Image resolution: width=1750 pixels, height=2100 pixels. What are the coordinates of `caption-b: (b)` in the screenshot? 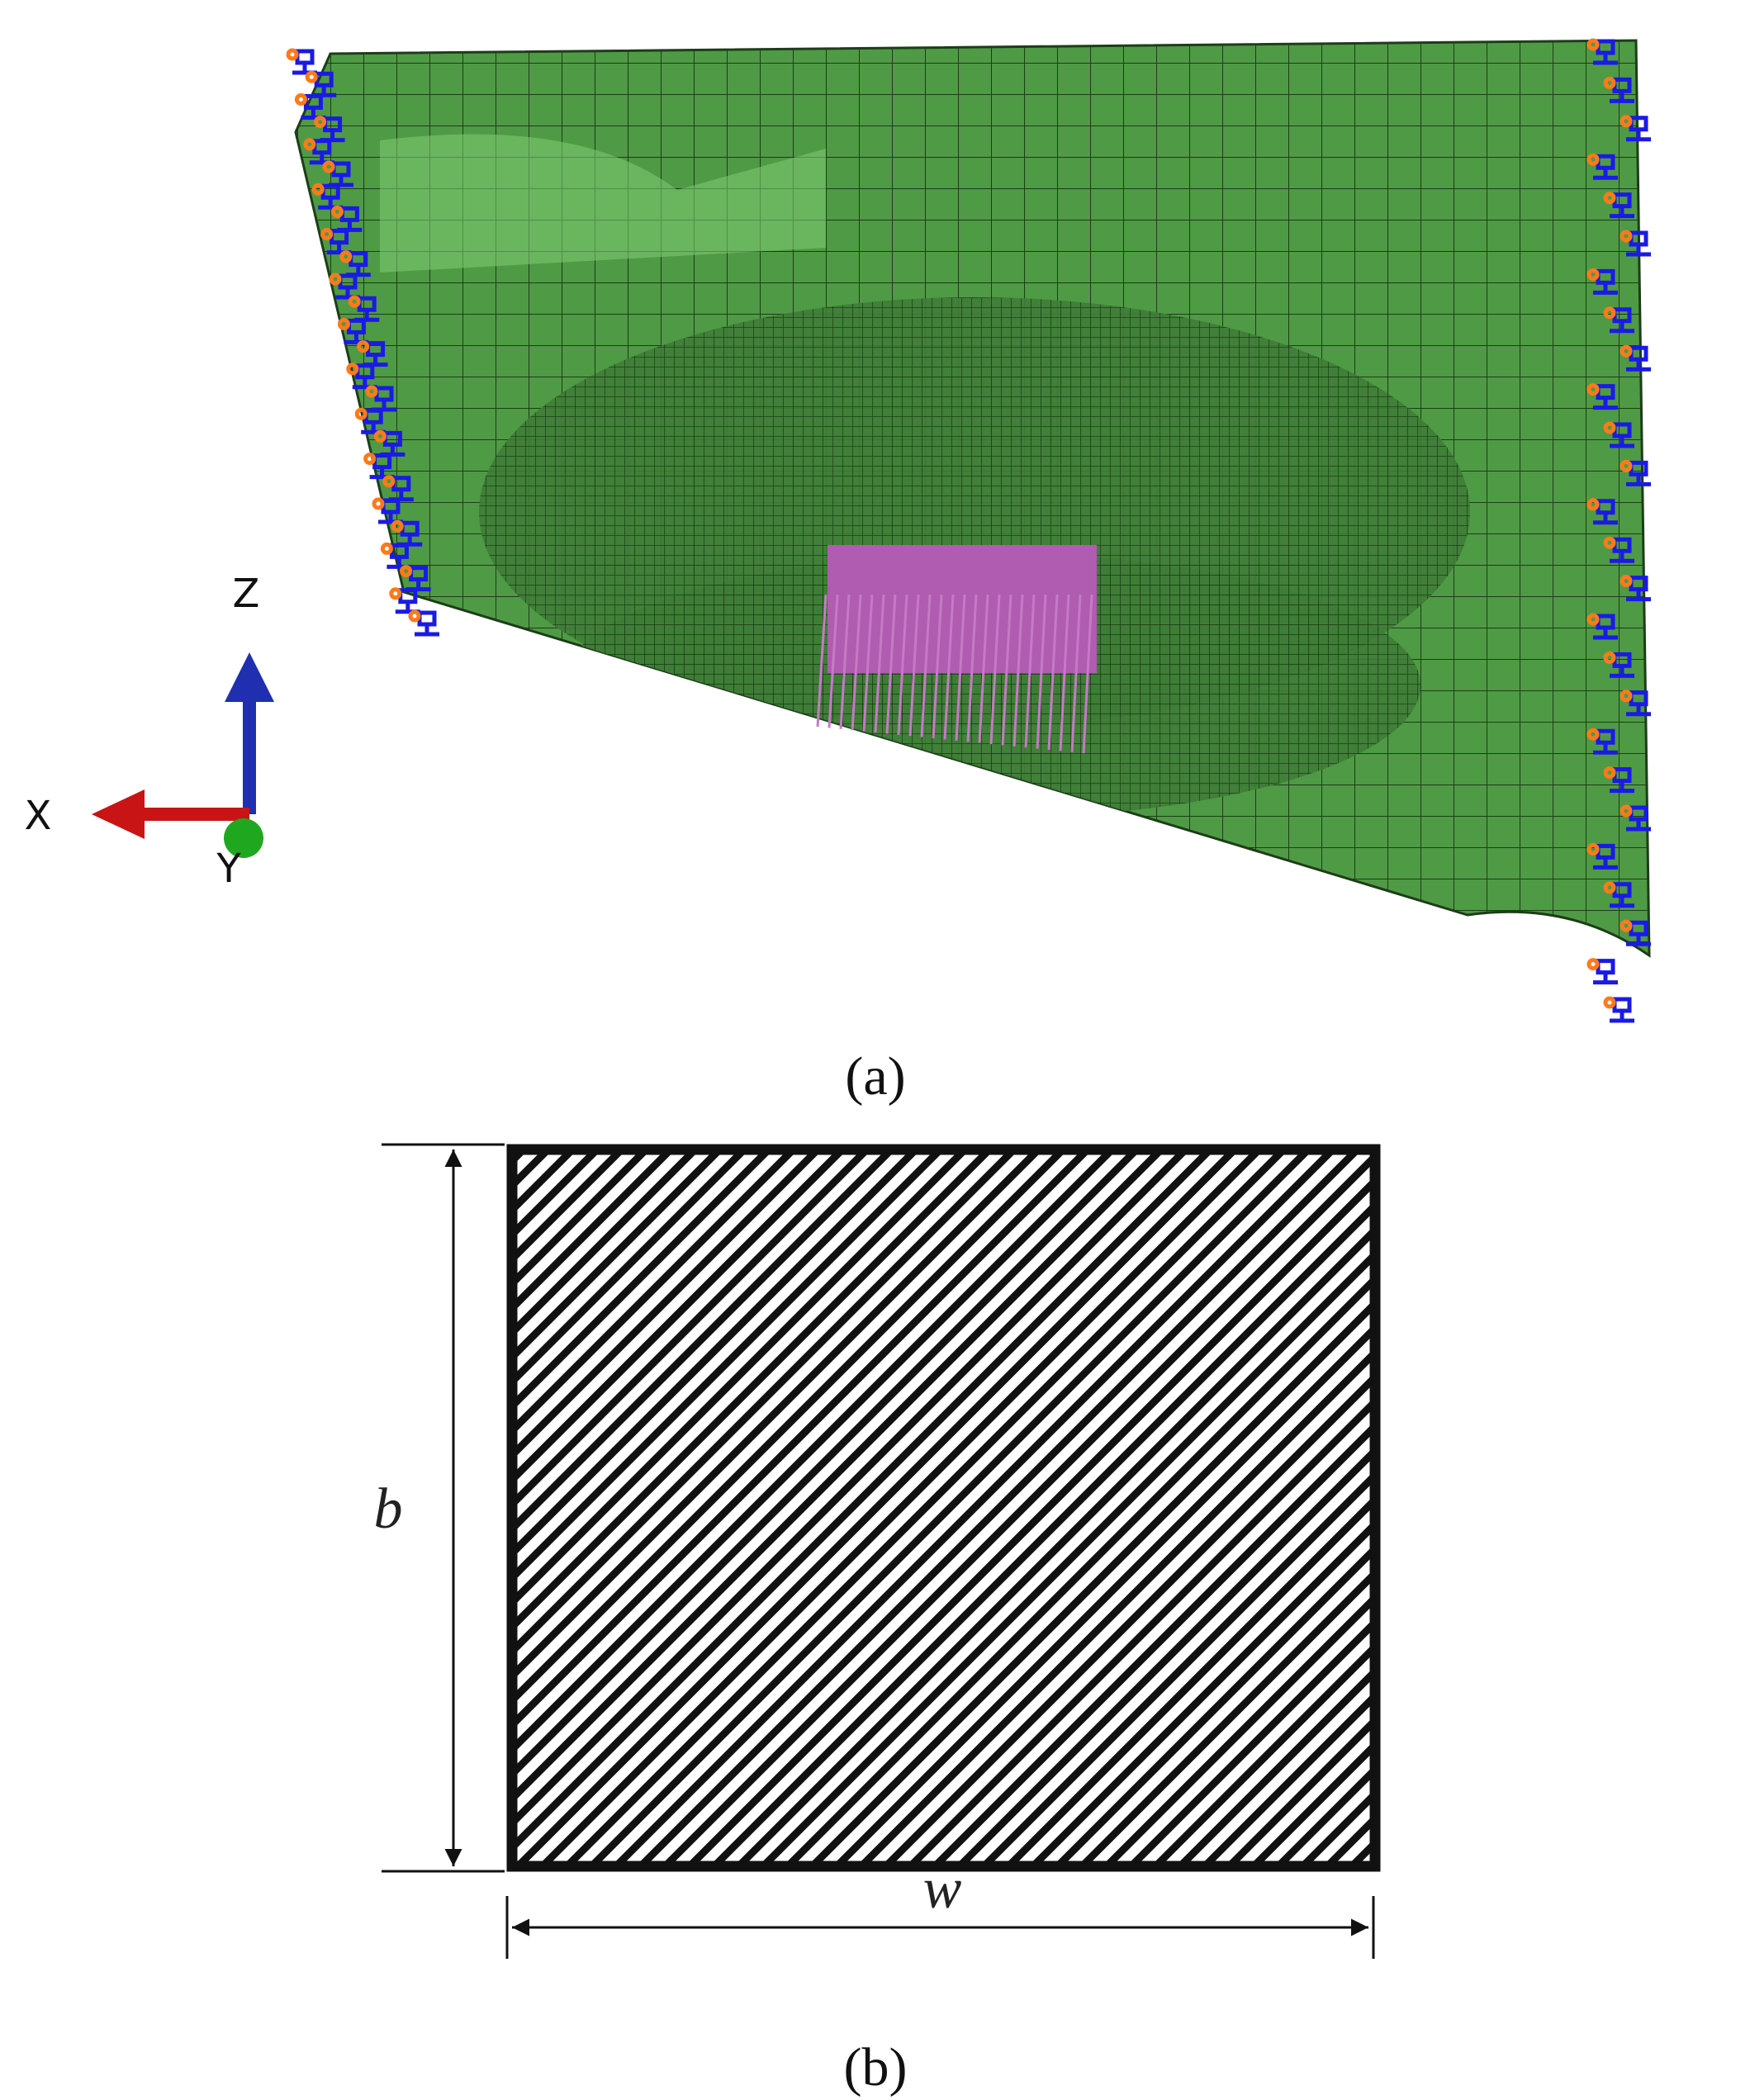 It's located at (876, 2068).